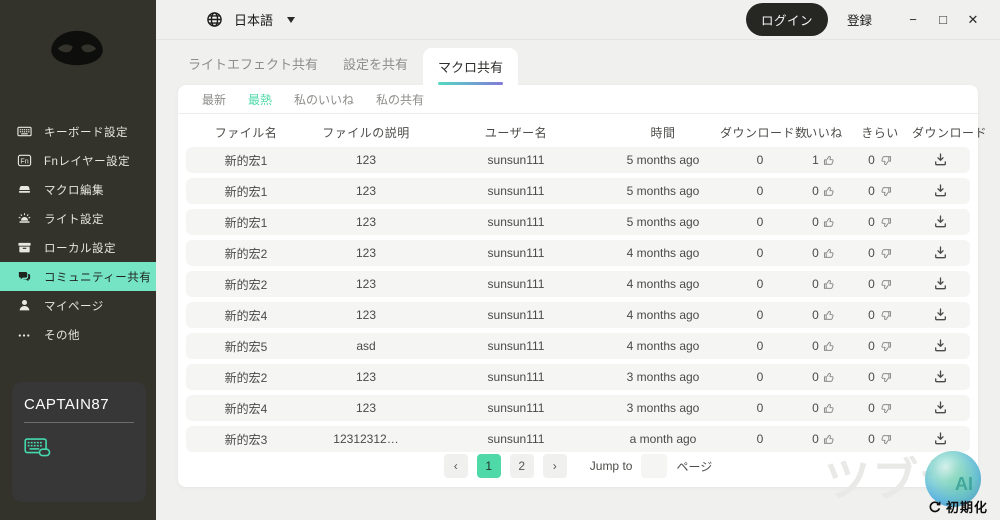 This screenshot has width=1000, height=520. I want to click on file-name-cell: 新的宏1, so click(246, 222).